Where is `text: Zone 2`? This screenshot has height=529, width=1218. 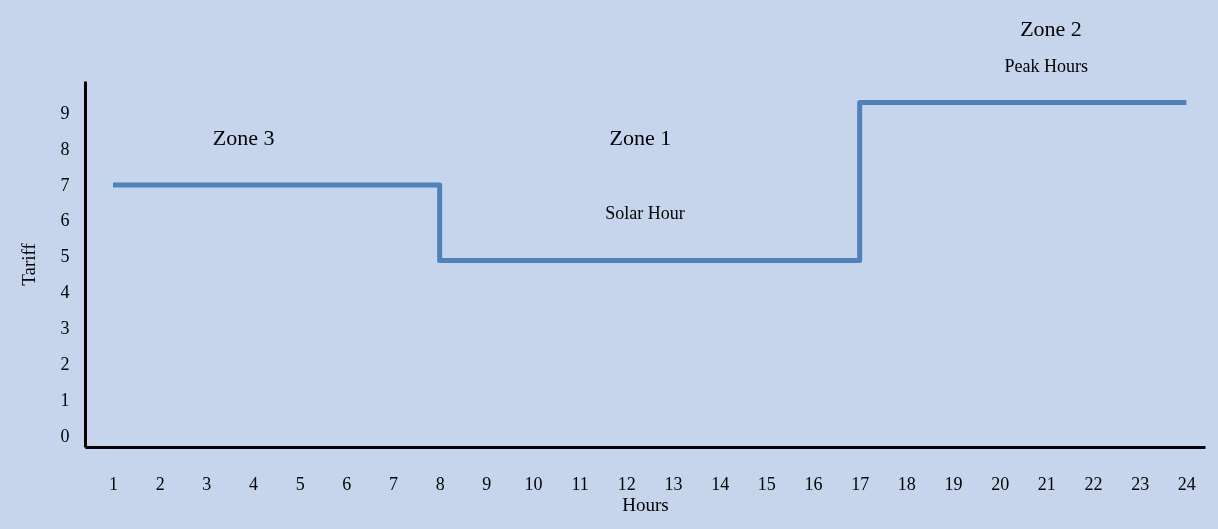
text: Zone 2 is located at coordinates (1051, 28).